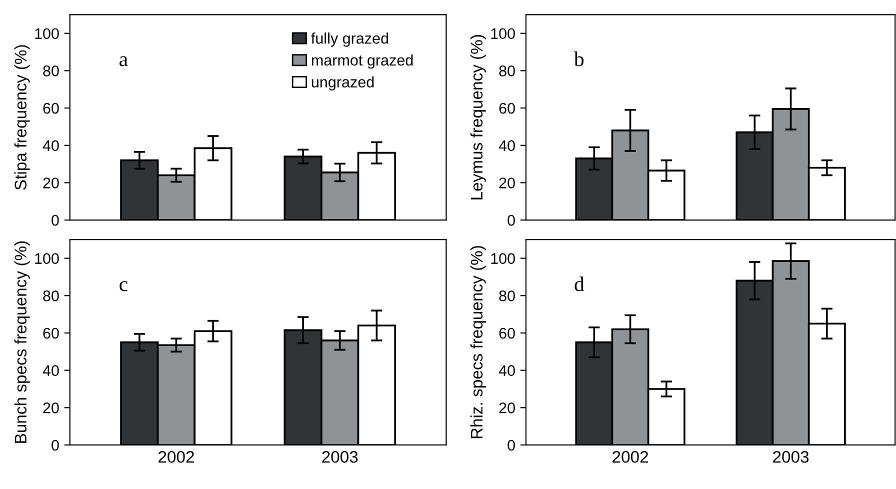  Describe the element at coordinates (124, 61) in the screenshot. I see `annotation: a` at that location.